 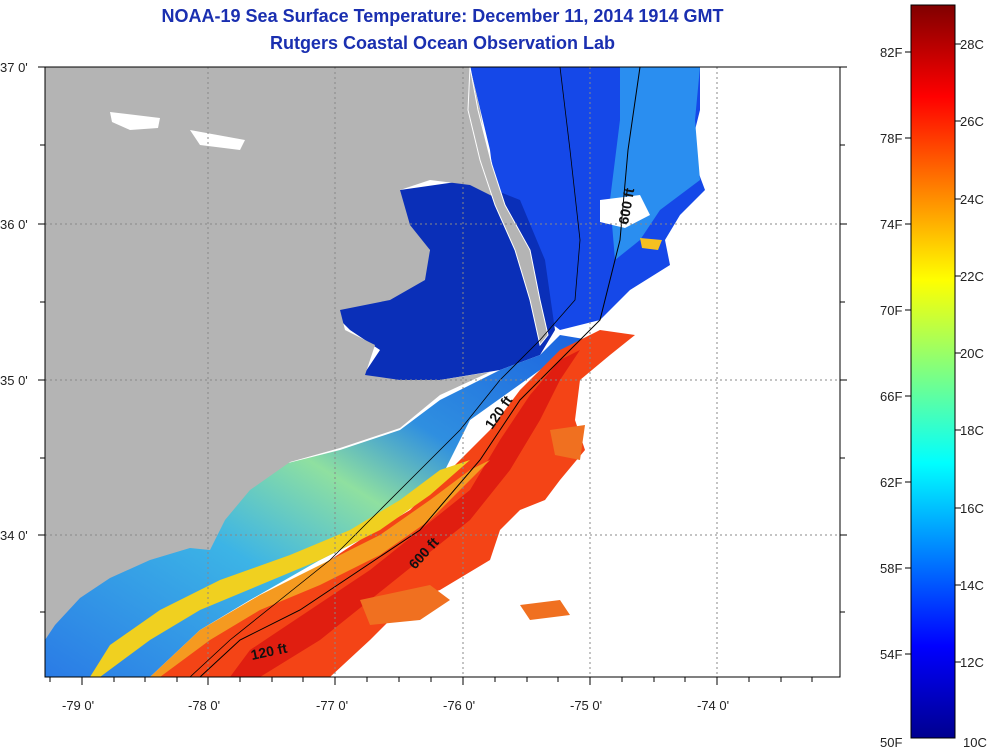 What do you see at coordinates (891, 310) in the screenshot?
I see `colorbar-f-70: 70F` at bounding box center [891, 310].